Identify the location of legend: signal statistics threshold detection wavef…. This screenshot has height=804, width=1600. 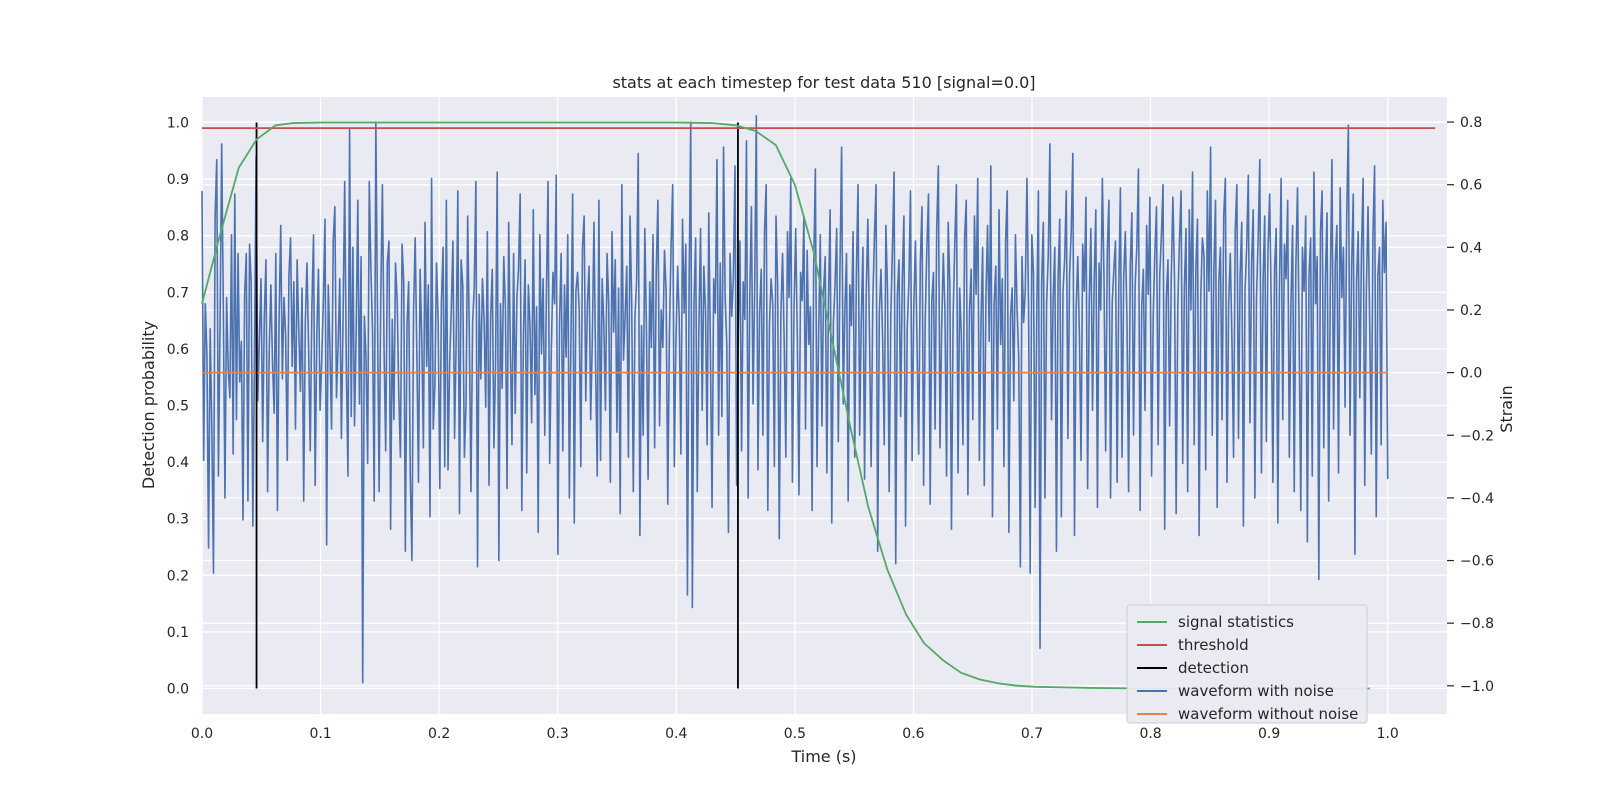
(1247, 664).